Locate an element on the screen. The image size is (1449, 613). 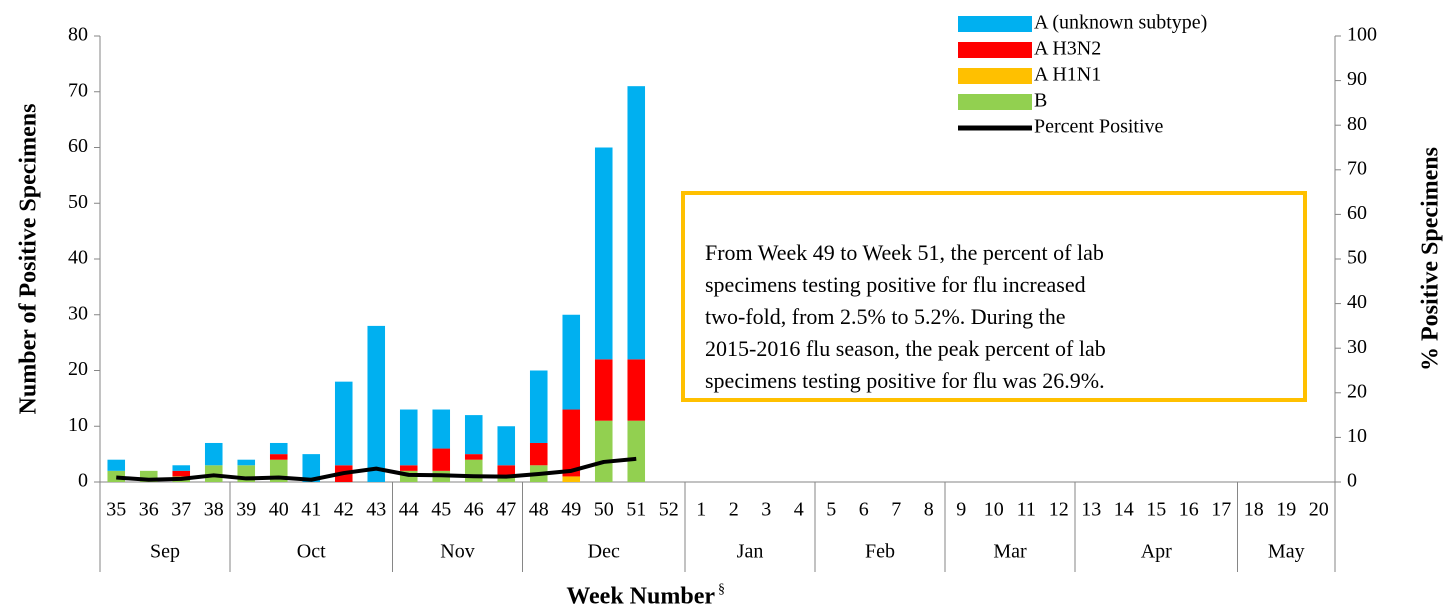
y2-tick-label: 80 is located at coordinates (1357, 124).